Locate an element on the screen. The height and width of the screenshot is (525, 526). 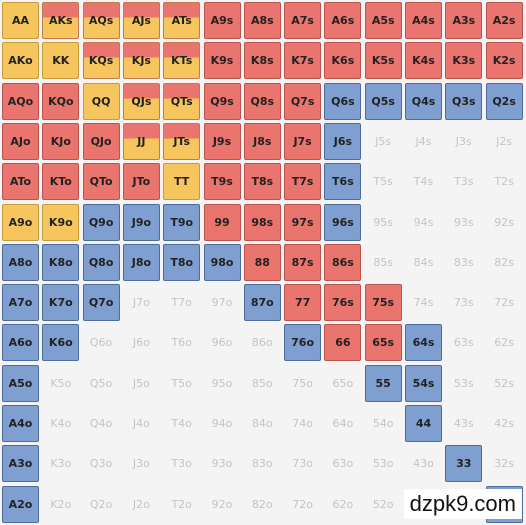
hand-cell: J7s is located at coordinates (303, 141).